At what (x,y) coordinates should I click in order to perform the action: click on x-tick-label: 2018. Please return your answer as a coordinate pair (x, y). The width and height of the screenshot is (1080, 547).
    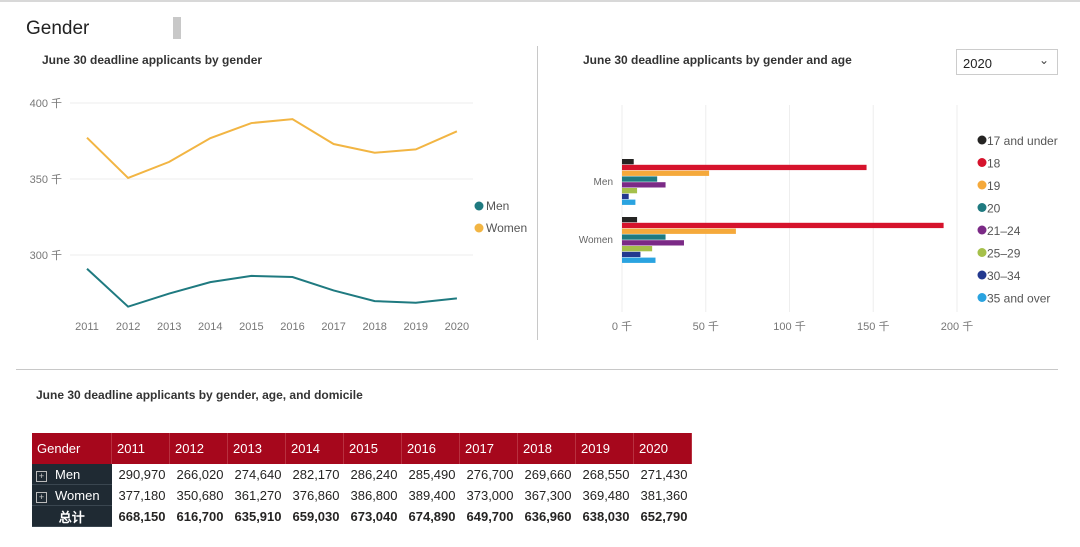
    Looking at the image, I should click on (374, 327).